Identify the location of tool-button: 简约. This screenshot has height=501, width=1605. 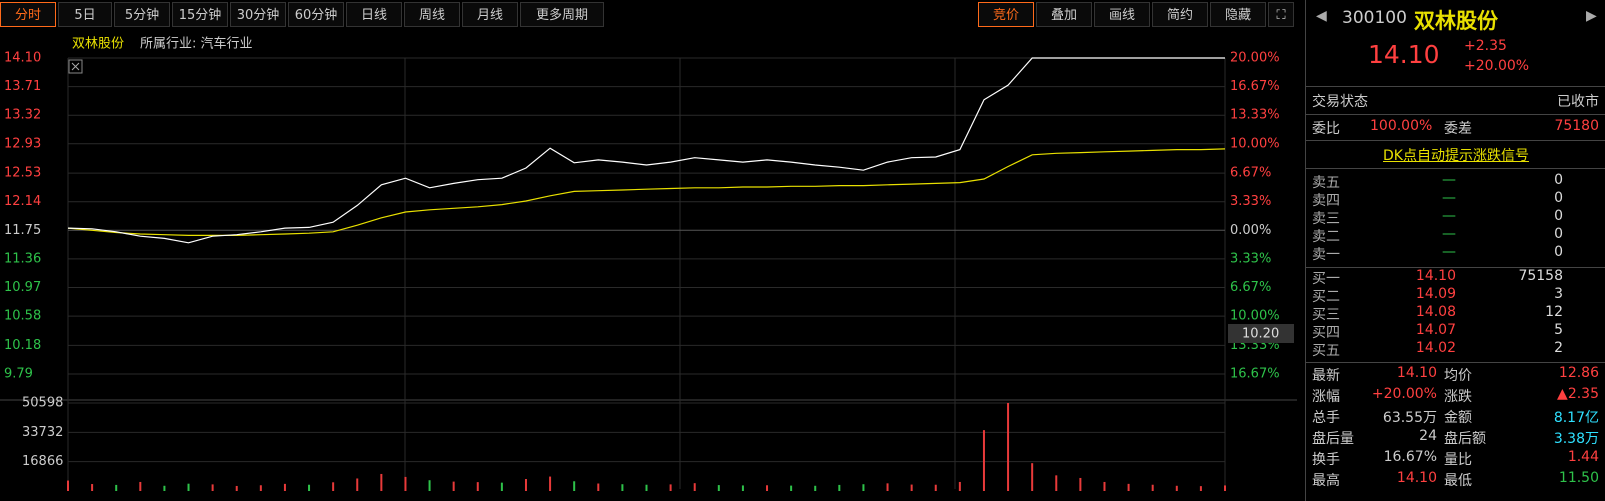
(1180, 14).